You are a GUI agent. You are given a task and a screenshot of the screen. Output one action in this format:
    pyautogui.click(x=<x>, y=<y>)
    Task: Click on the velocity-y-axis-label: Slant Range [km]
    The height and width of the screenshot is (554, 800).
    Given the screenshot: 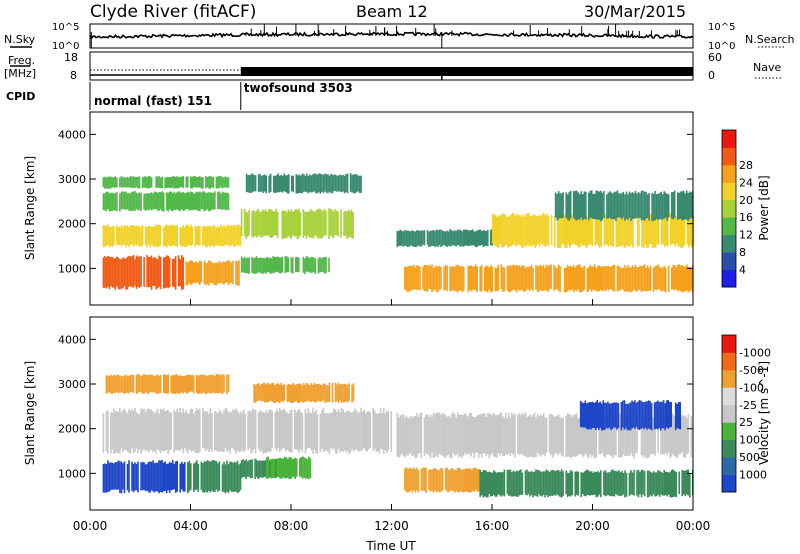 What is the action you would take?
    pyautogui.click(x=30, y=413)
    